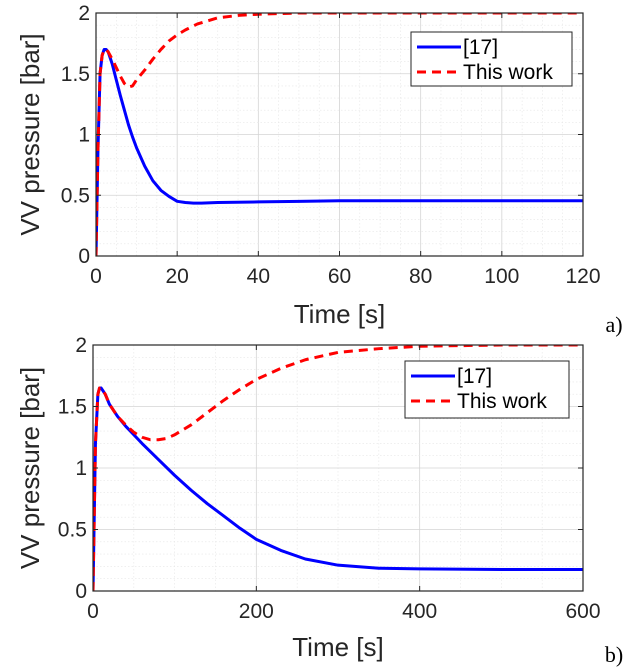  I want to click on panel-b-y-tick-label: 2, so click(81, 345).